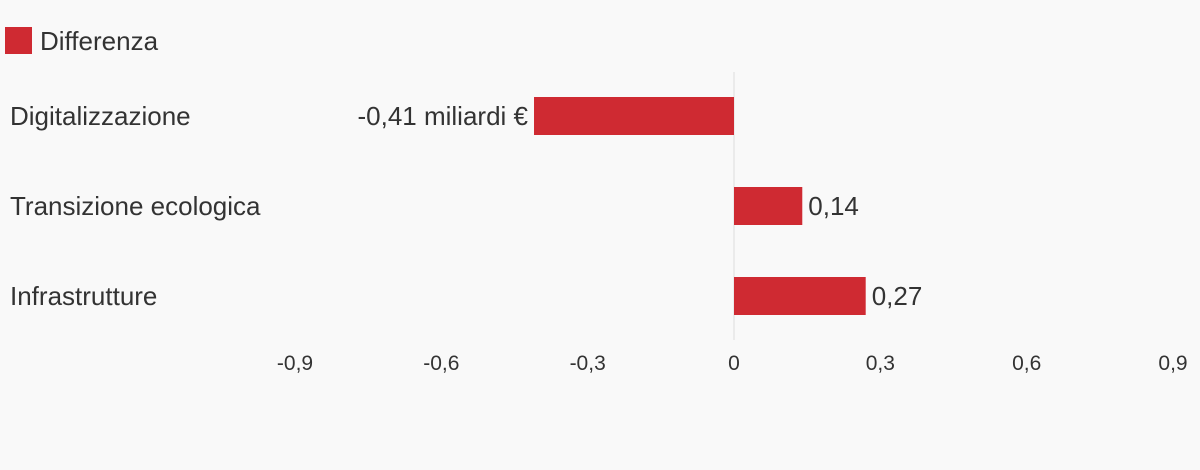  What do you see at coordinates (897, 296) in the screenshot?
I see `value-label-infrastrutture: 0,27` at bounding box center [897, 296].